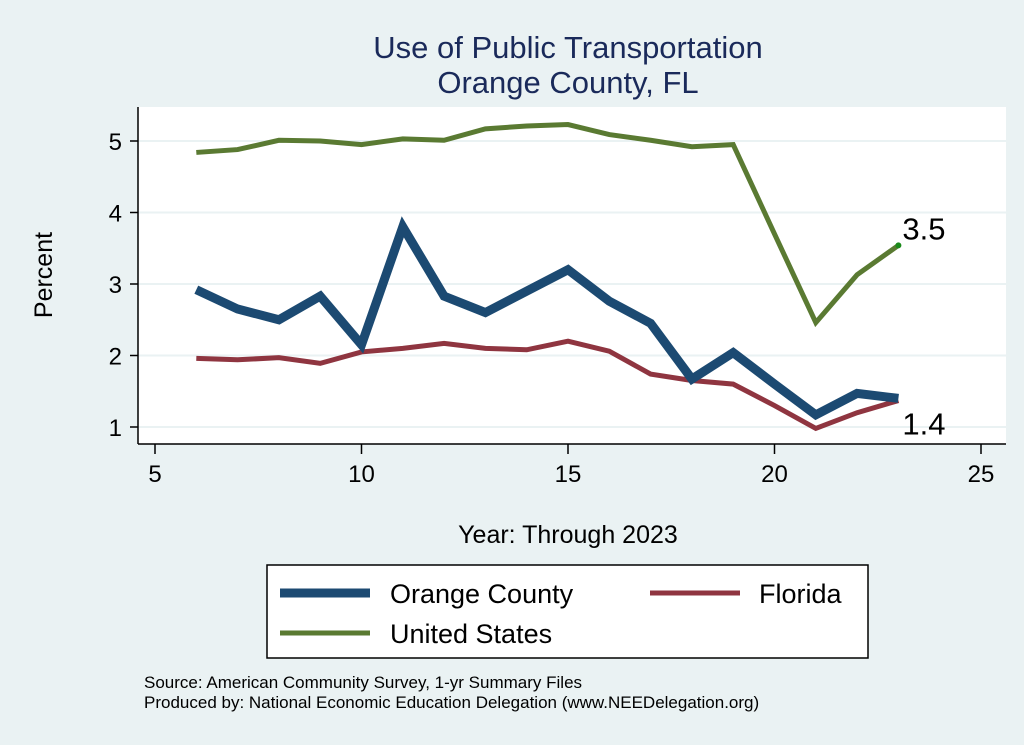 The image size is (1024, 745). What do you see at coordinates (482, 594) in the screenshot?
I see `legend-label-orange-county: Orange County` at bounding box center [482, 594].